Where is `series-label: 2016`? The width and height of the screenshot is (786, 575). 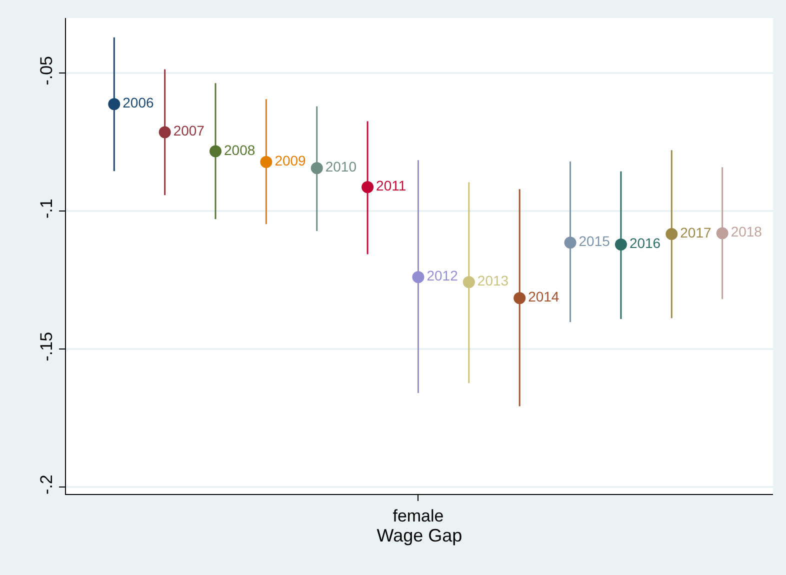 series-label: 2016 is located at coordinates (645, 243).